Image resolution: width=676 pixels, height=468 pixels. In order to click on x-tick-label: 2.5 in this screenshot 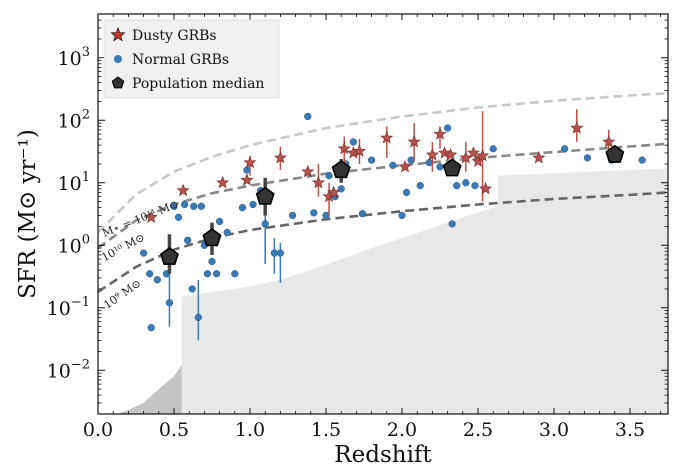, I will do `click(478, 430)`.